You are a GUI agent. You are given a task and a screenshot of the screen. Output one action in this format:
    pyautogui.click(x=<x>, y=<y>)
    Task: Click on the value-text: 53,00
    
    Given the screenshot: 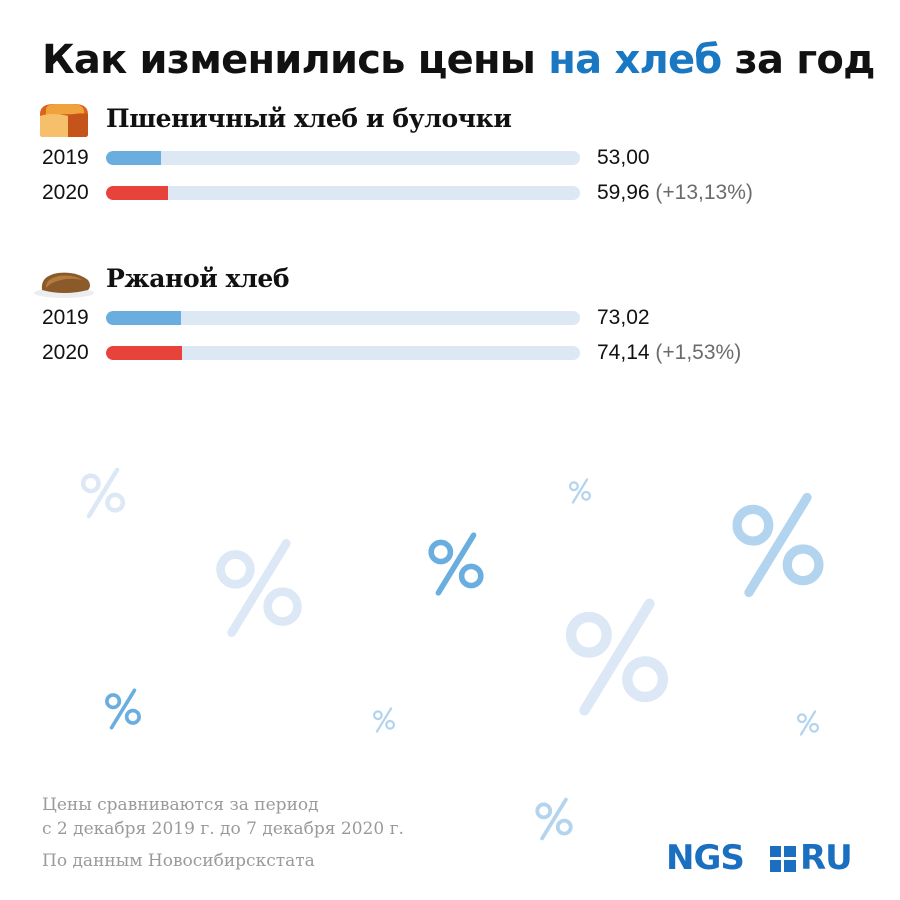 What is the action you would take?
    pyautogui.click(x=623, y=157)
    